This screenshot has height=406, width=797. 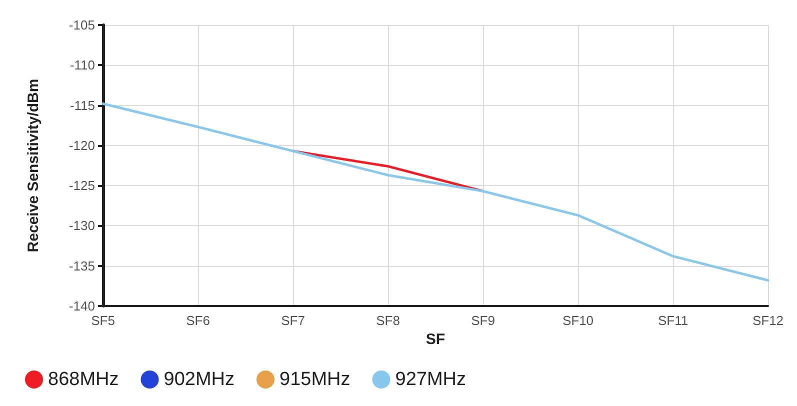 What do you see at coordinates (81, 266) in the screenshot?
I see `y-tick-label: -135` at bounding box center [81, 266].